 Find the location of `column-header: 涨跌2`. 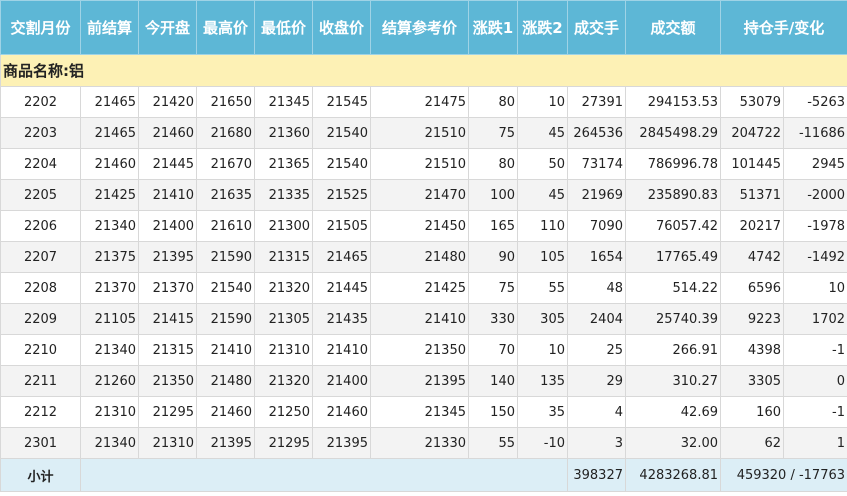

column-header: 涨跌2 is located at coordinates (542, 27).